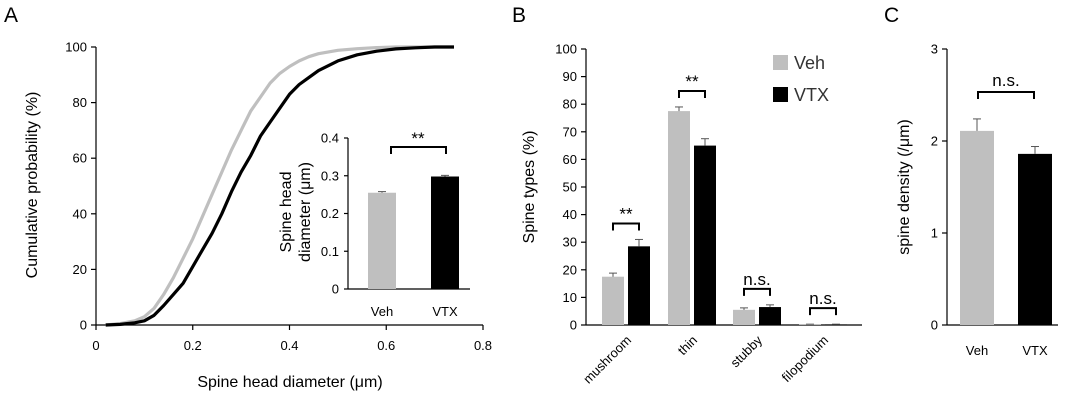 The image size is (1065, 404). Describe the element at coordinates (445, 232) in the screenshot. I see `inset-bar-vtx` at that location.